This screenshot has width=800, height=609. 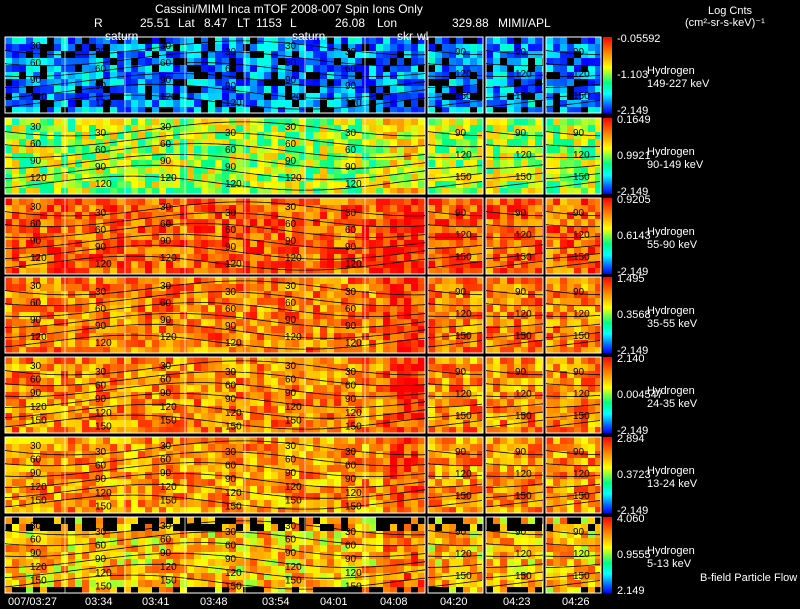 I want to click on contour-label: 90, so click(x=521, y=52).